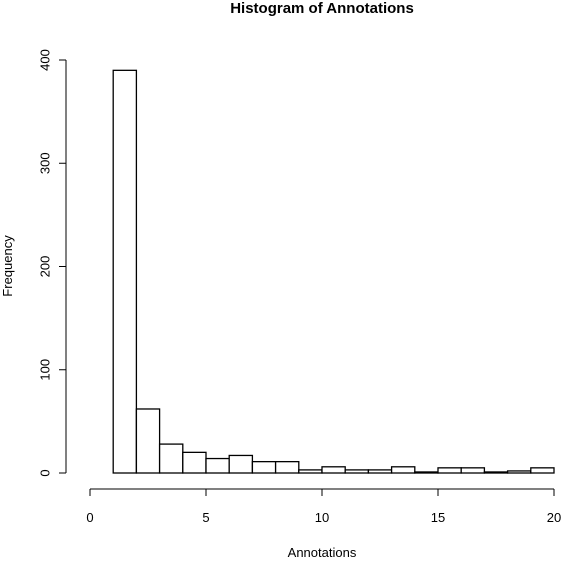  What do you see at coordinates (44, 370) in the screenshot?
I see `y-tick-label: 100` at bounding box center [44, 370].